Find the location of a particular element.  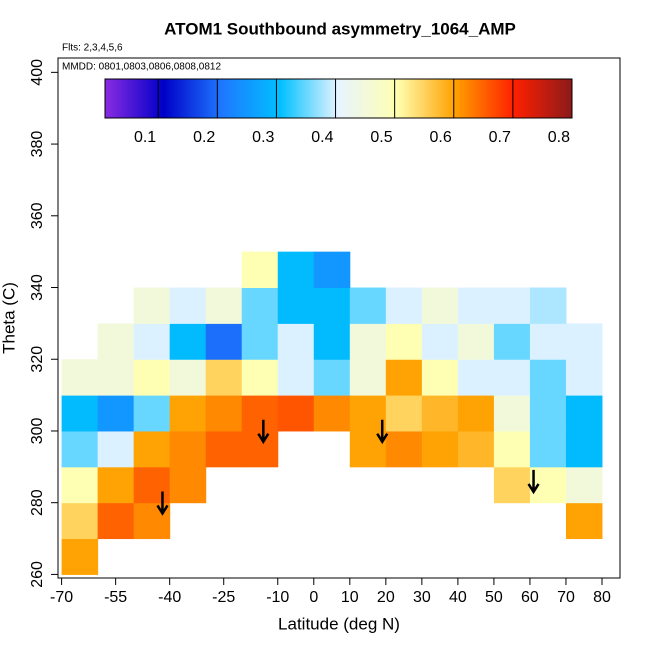

colorbar-tick-label: 0.6 is located at coordinates (441, 137).